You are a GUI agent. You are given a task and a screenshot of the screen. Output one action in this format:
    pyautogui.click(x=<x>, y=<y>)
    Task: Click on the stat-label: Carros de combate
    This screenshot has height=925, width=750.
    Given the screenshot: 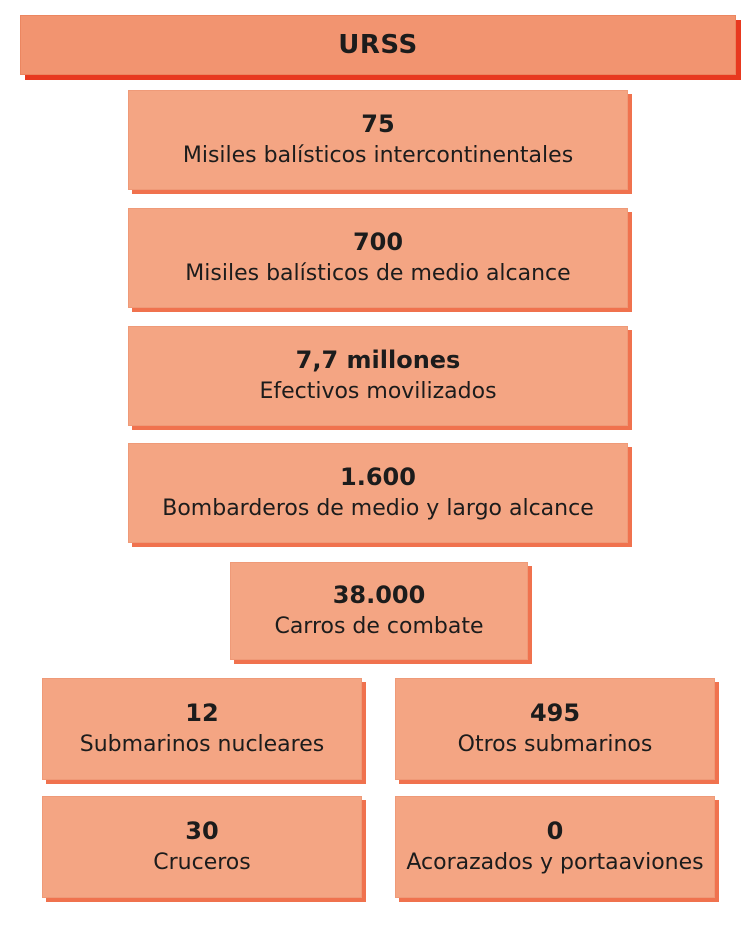 What is the action you would take?
    pyautogui.click(x=379, y=626)
    